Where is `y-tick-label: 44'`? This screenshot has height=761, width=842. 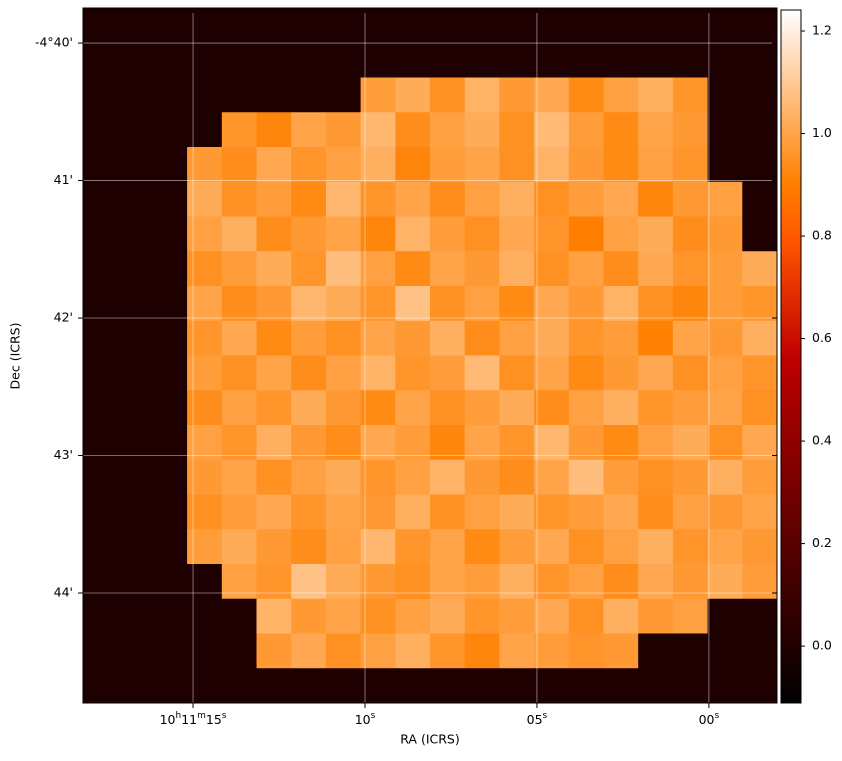 y-tick-label: 44' is located at coordinates (63, 592).